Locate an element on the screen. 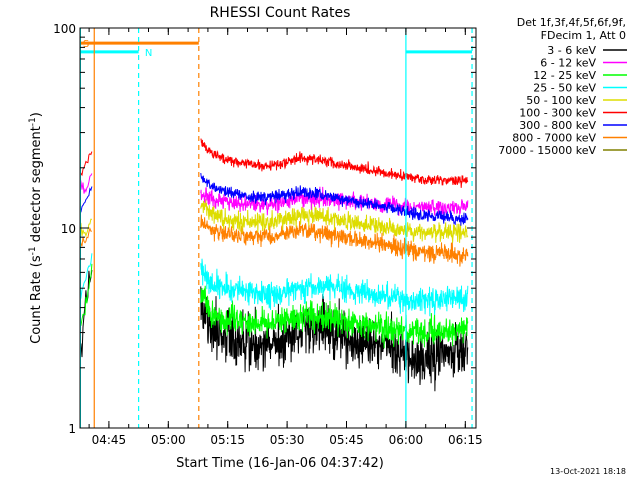 Image resolution: width=640 pixels, height=480 pixels. legend-label: 7000 - 15000 keV is located at coordinates (547, 150).